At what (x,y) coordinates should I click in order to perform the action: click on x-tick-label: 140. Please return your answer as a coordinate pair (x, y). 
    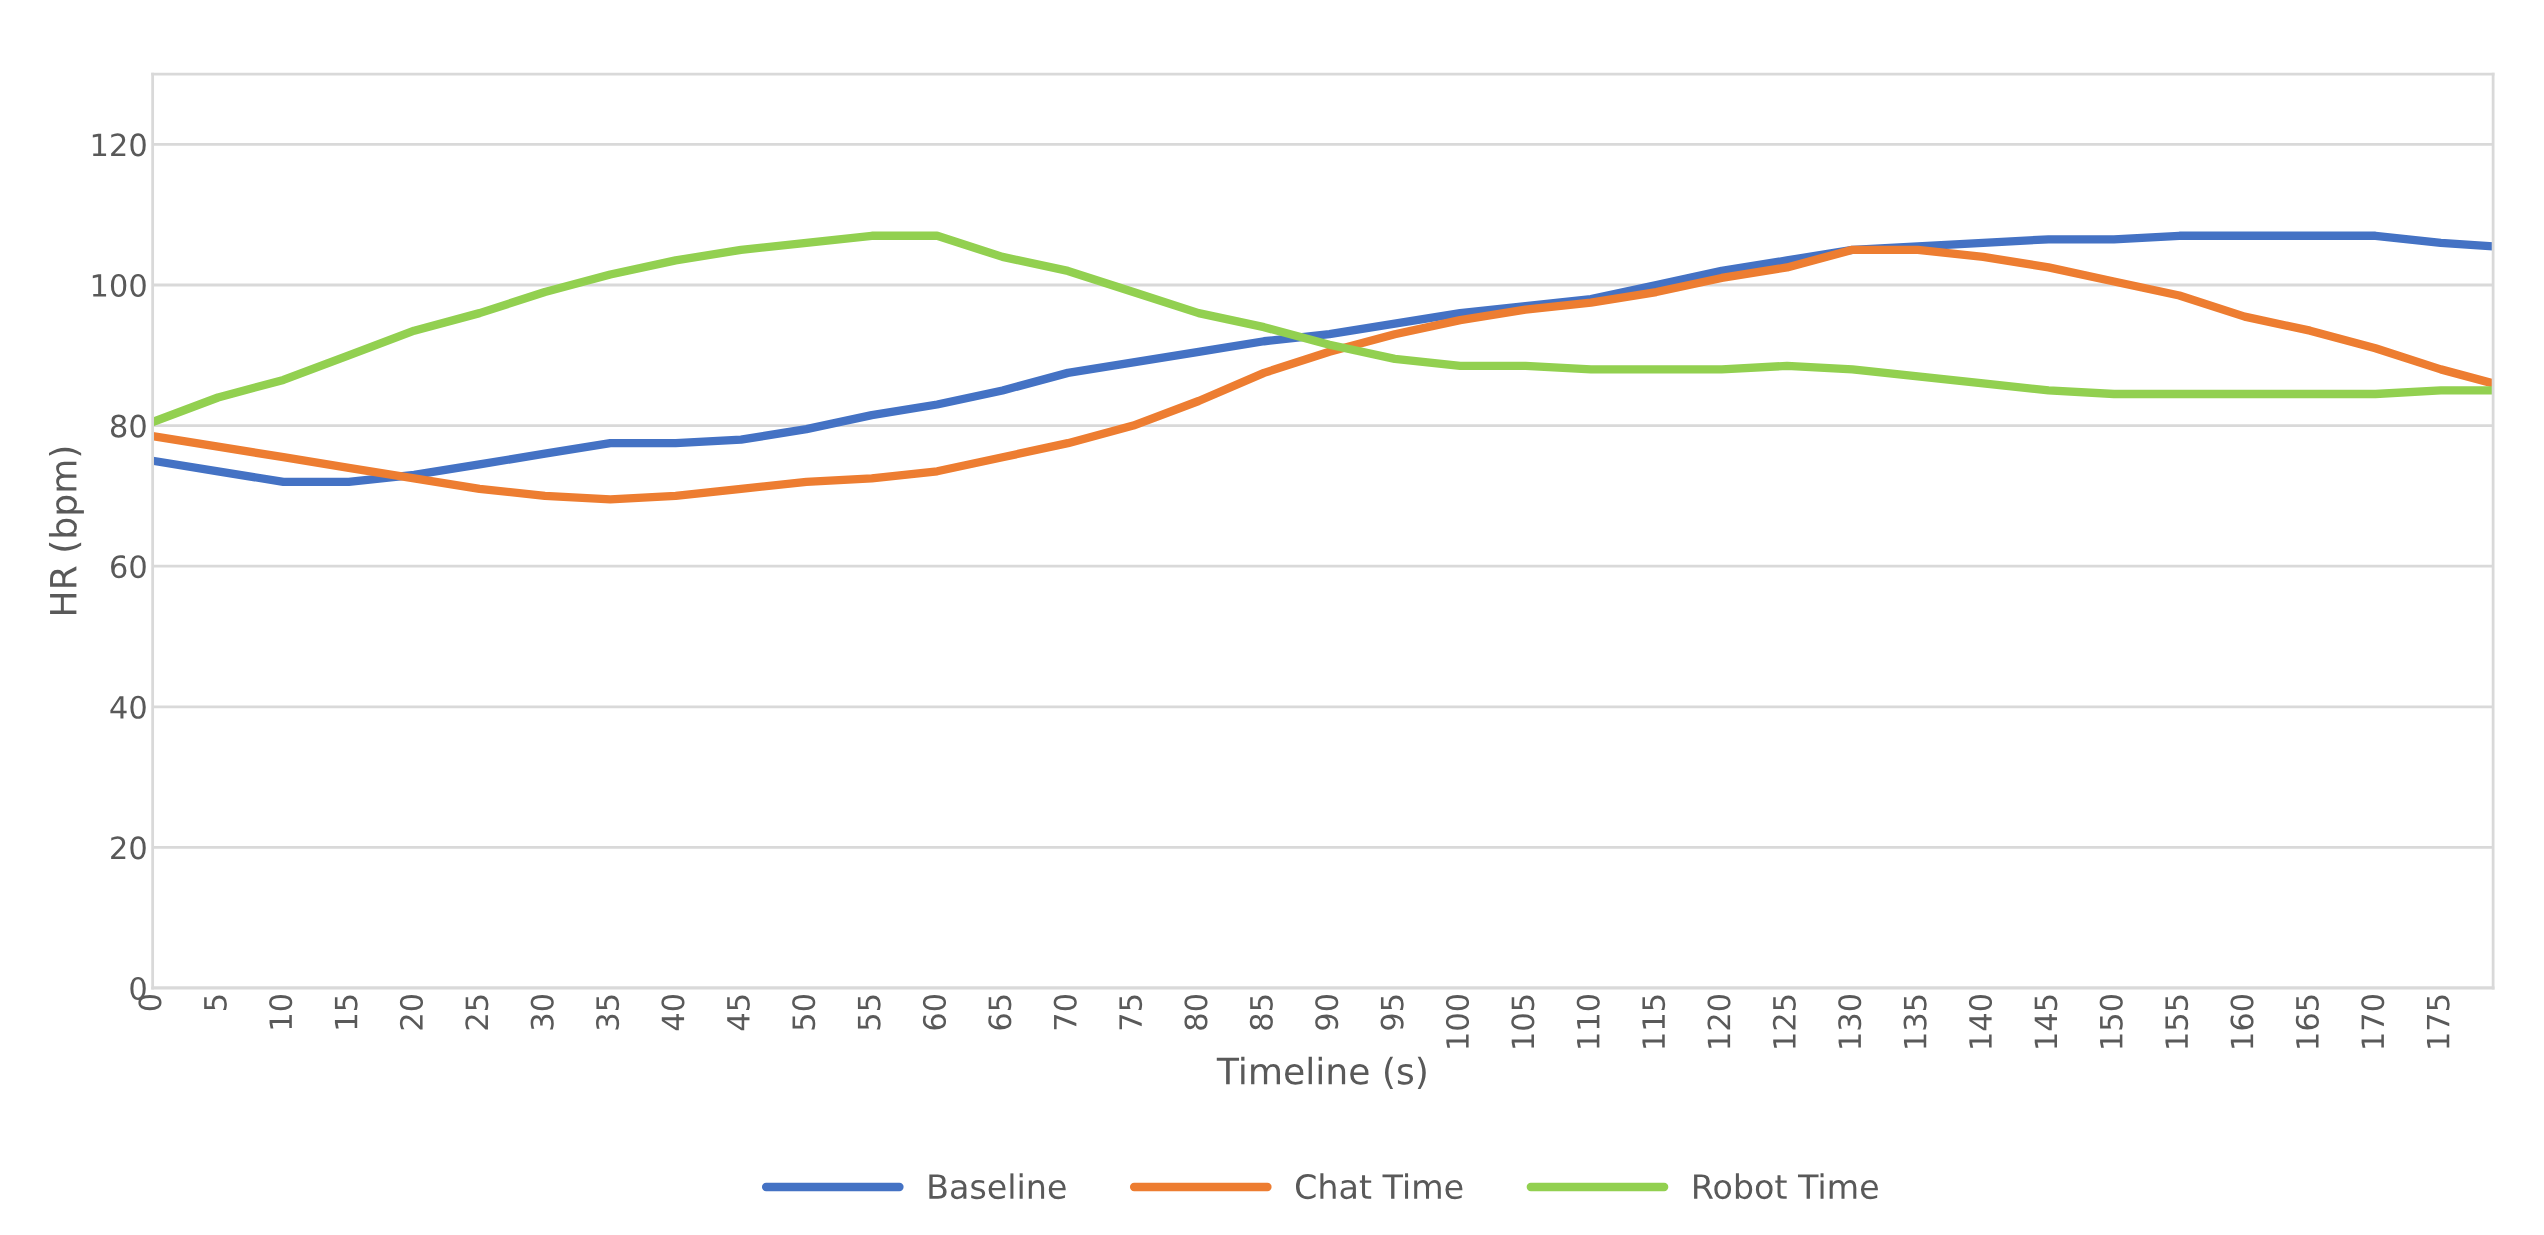
    Looking at the image, I should click on (1980, 1021).